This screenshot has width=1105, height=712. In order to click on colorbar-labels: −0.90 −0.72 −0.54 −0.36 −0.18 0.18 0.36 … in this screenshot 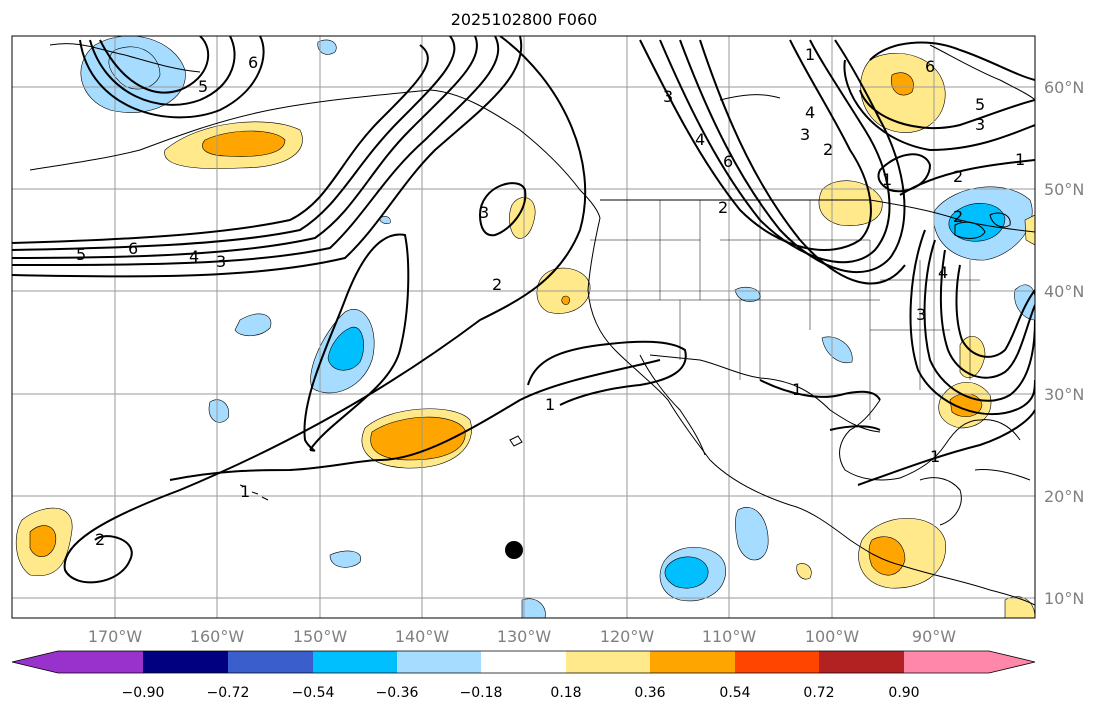, I will do `click(521, 693)`.